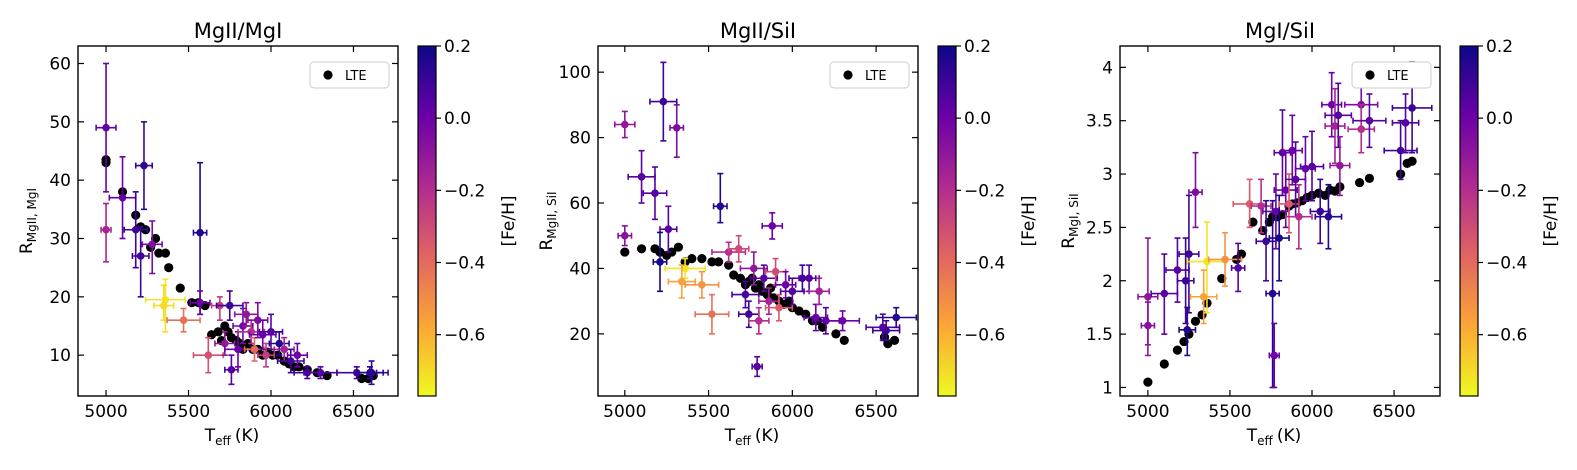  I want to click on y-tick-label: 20, so click(580, 335).